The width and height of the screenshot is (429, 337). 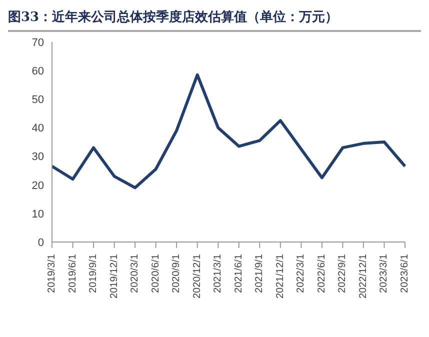 I want to click on x-tick-label: 2021/6/1, so click(x=238, y=273).